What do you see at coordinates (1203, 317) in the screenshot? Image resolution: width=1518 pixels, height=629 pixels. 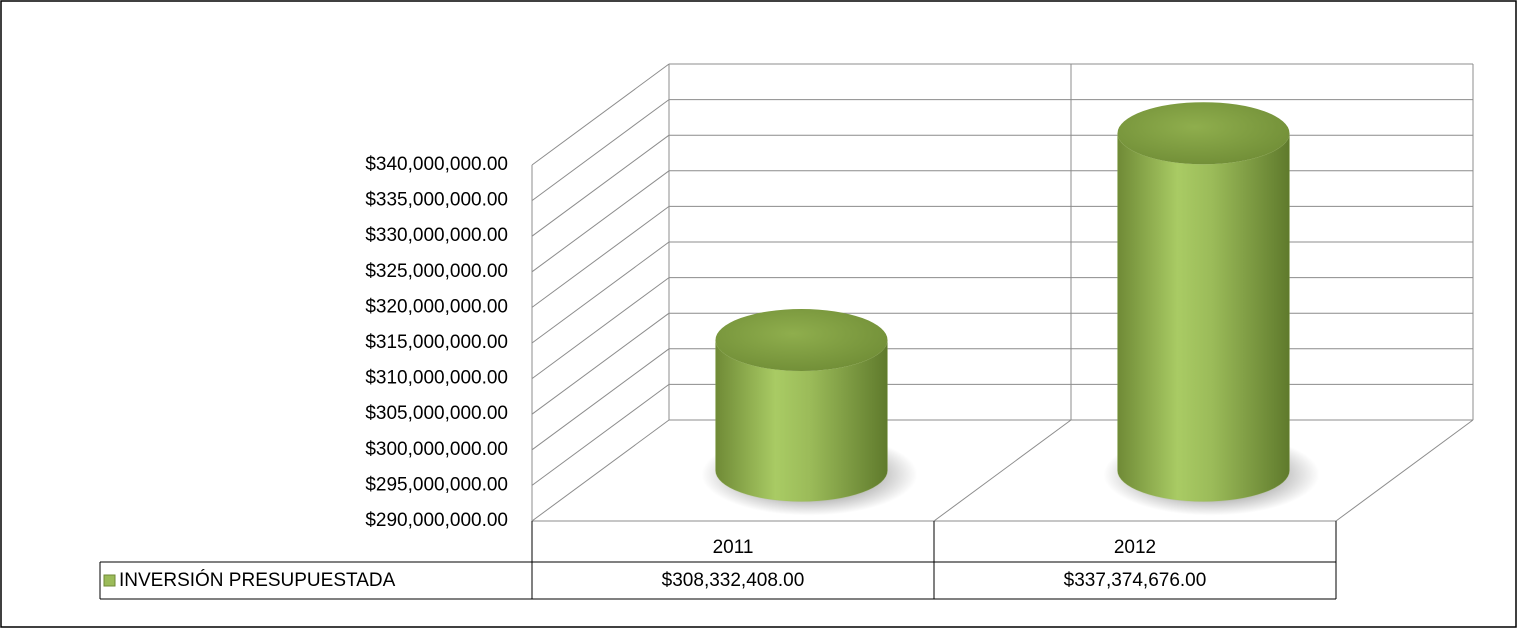 I see `bar` at bounding box center [1203, 317].